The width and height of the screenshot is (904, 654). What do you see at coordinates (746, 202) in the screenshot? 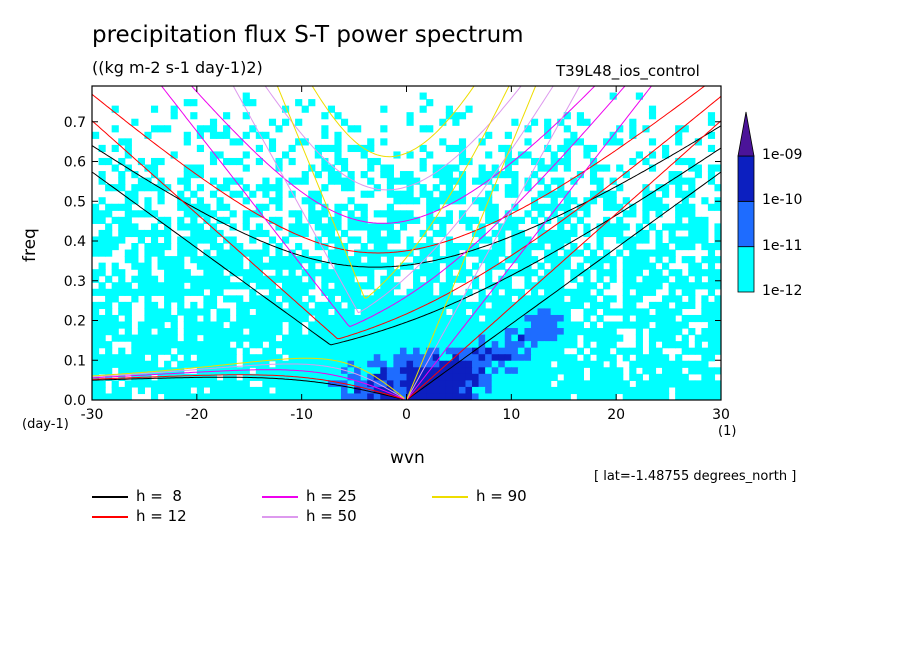
I see `colorbar` at bounding box center [746, 202].